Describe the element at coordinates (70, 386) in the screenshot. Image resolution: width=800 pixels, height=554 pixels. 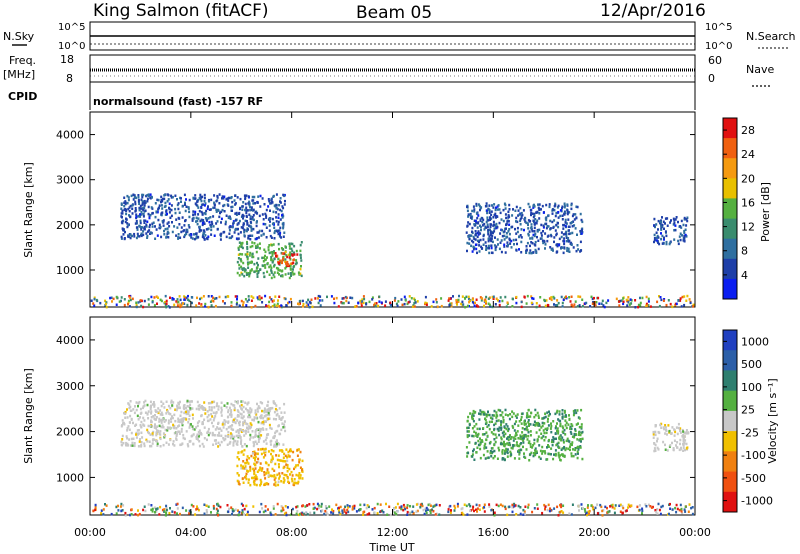
I see `y-tick-label: 3000` at that location.